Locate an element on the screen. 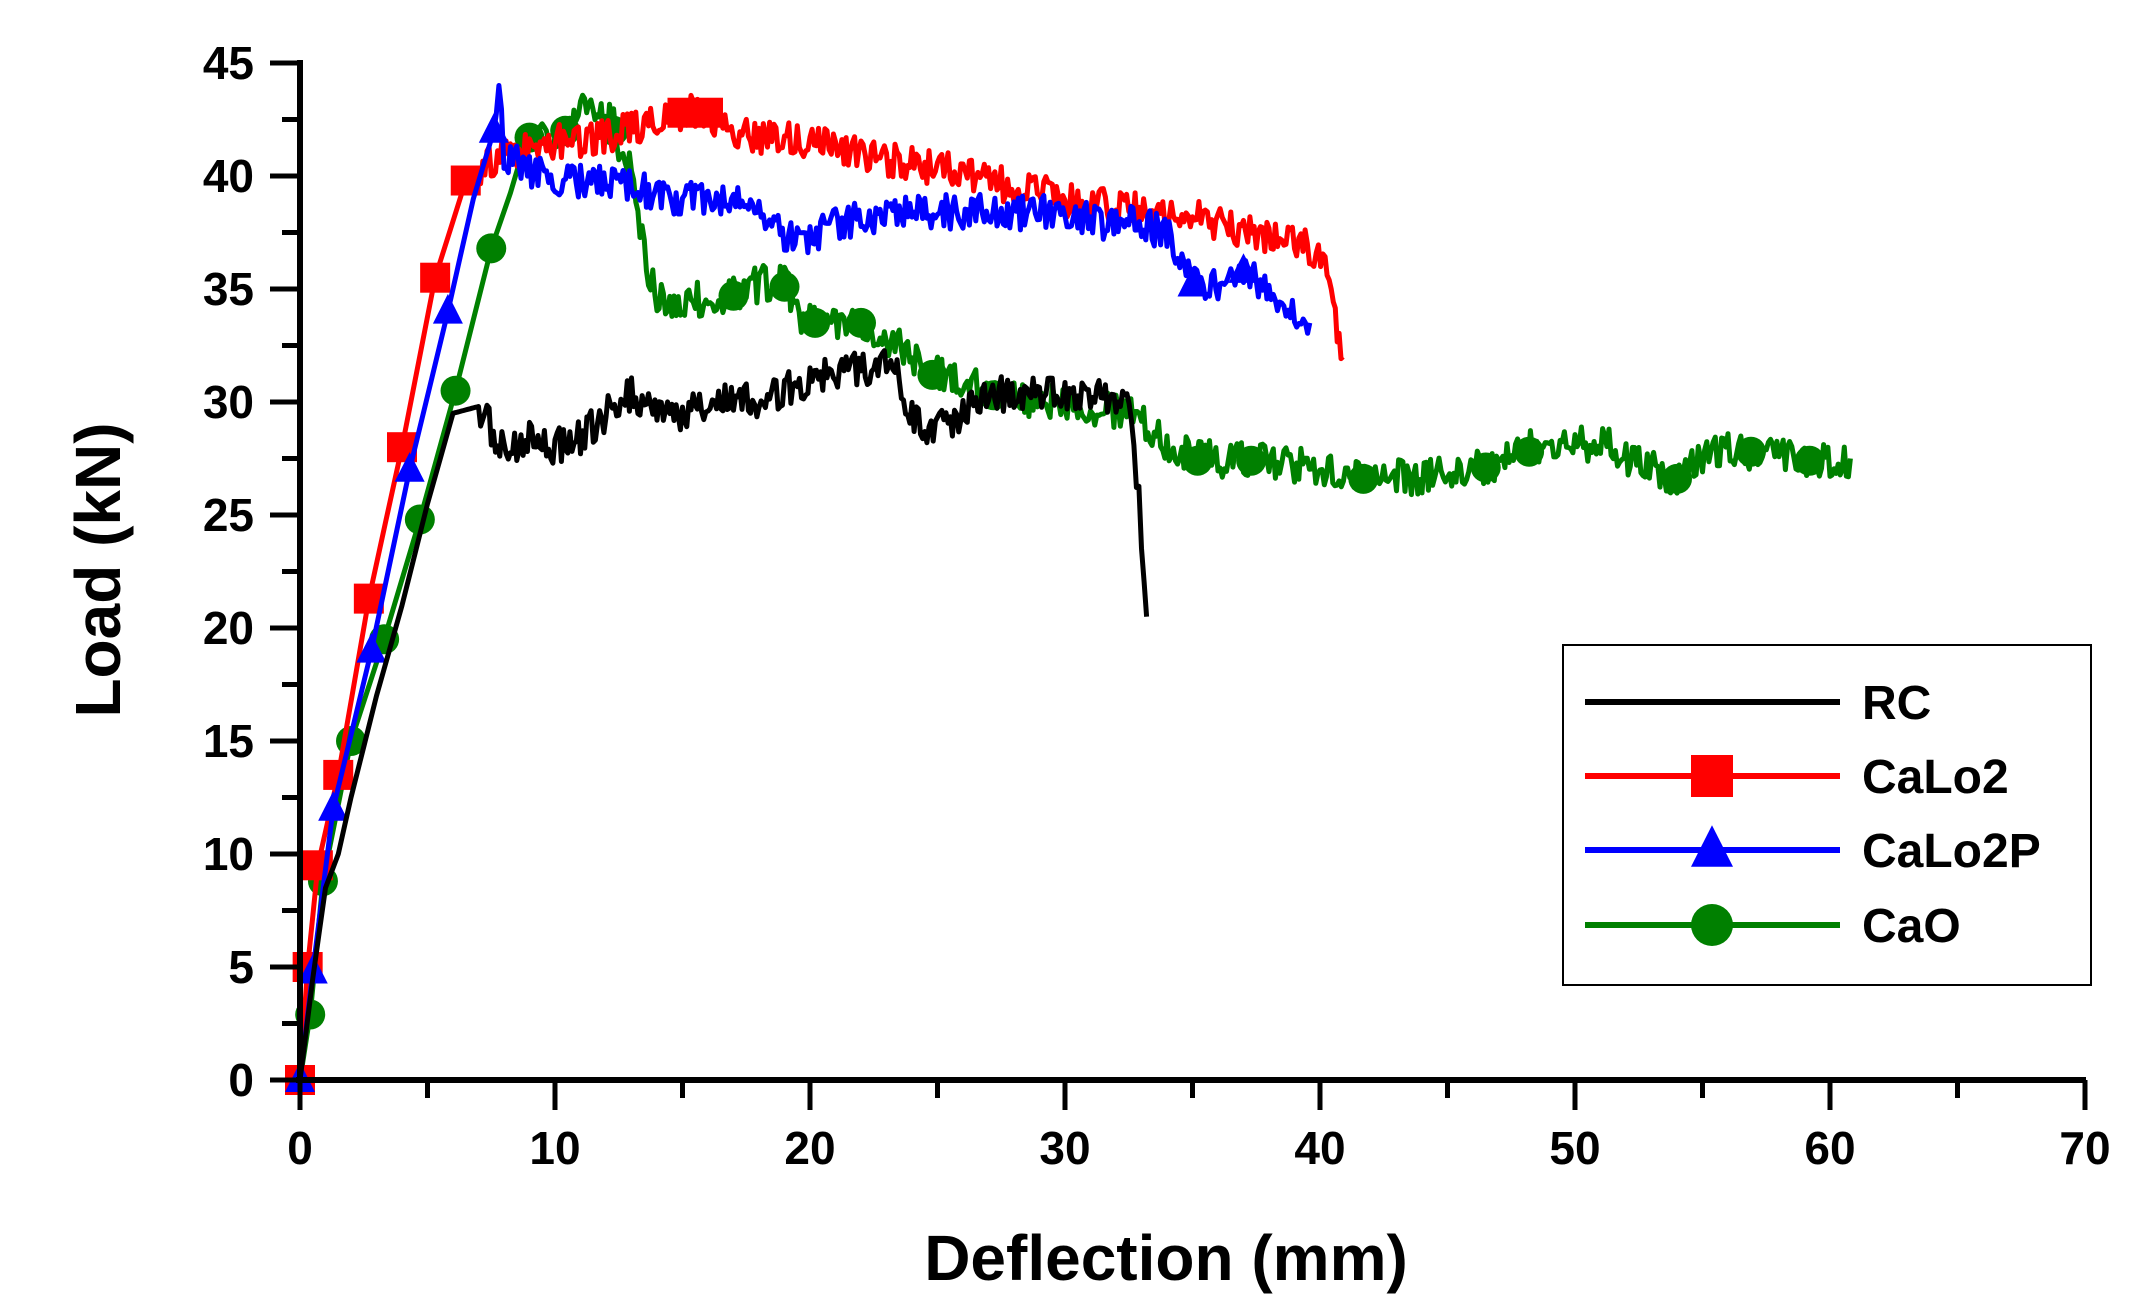 This screenshot has height=1310, width=2134. x-tick-label: 0 is located at coordinates (300, 1148).